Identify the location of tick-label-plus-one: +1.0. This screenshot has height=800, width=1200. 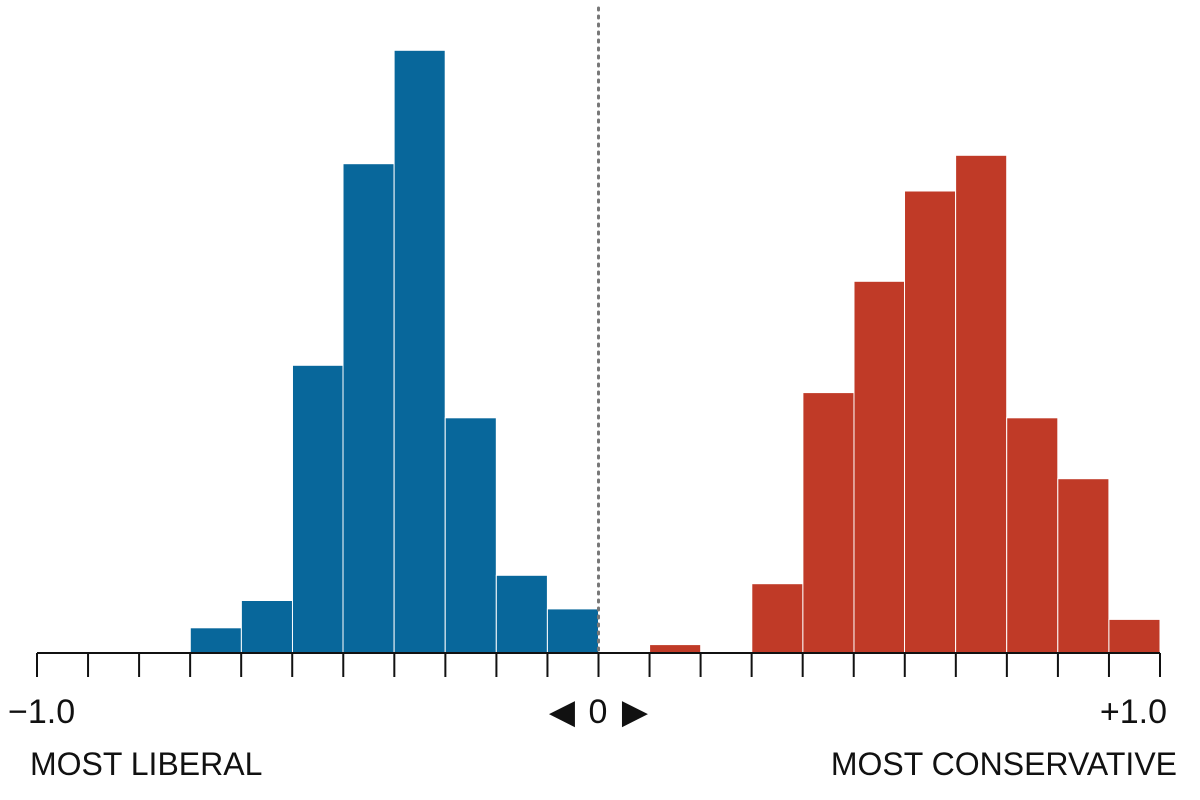
(1133, 712).